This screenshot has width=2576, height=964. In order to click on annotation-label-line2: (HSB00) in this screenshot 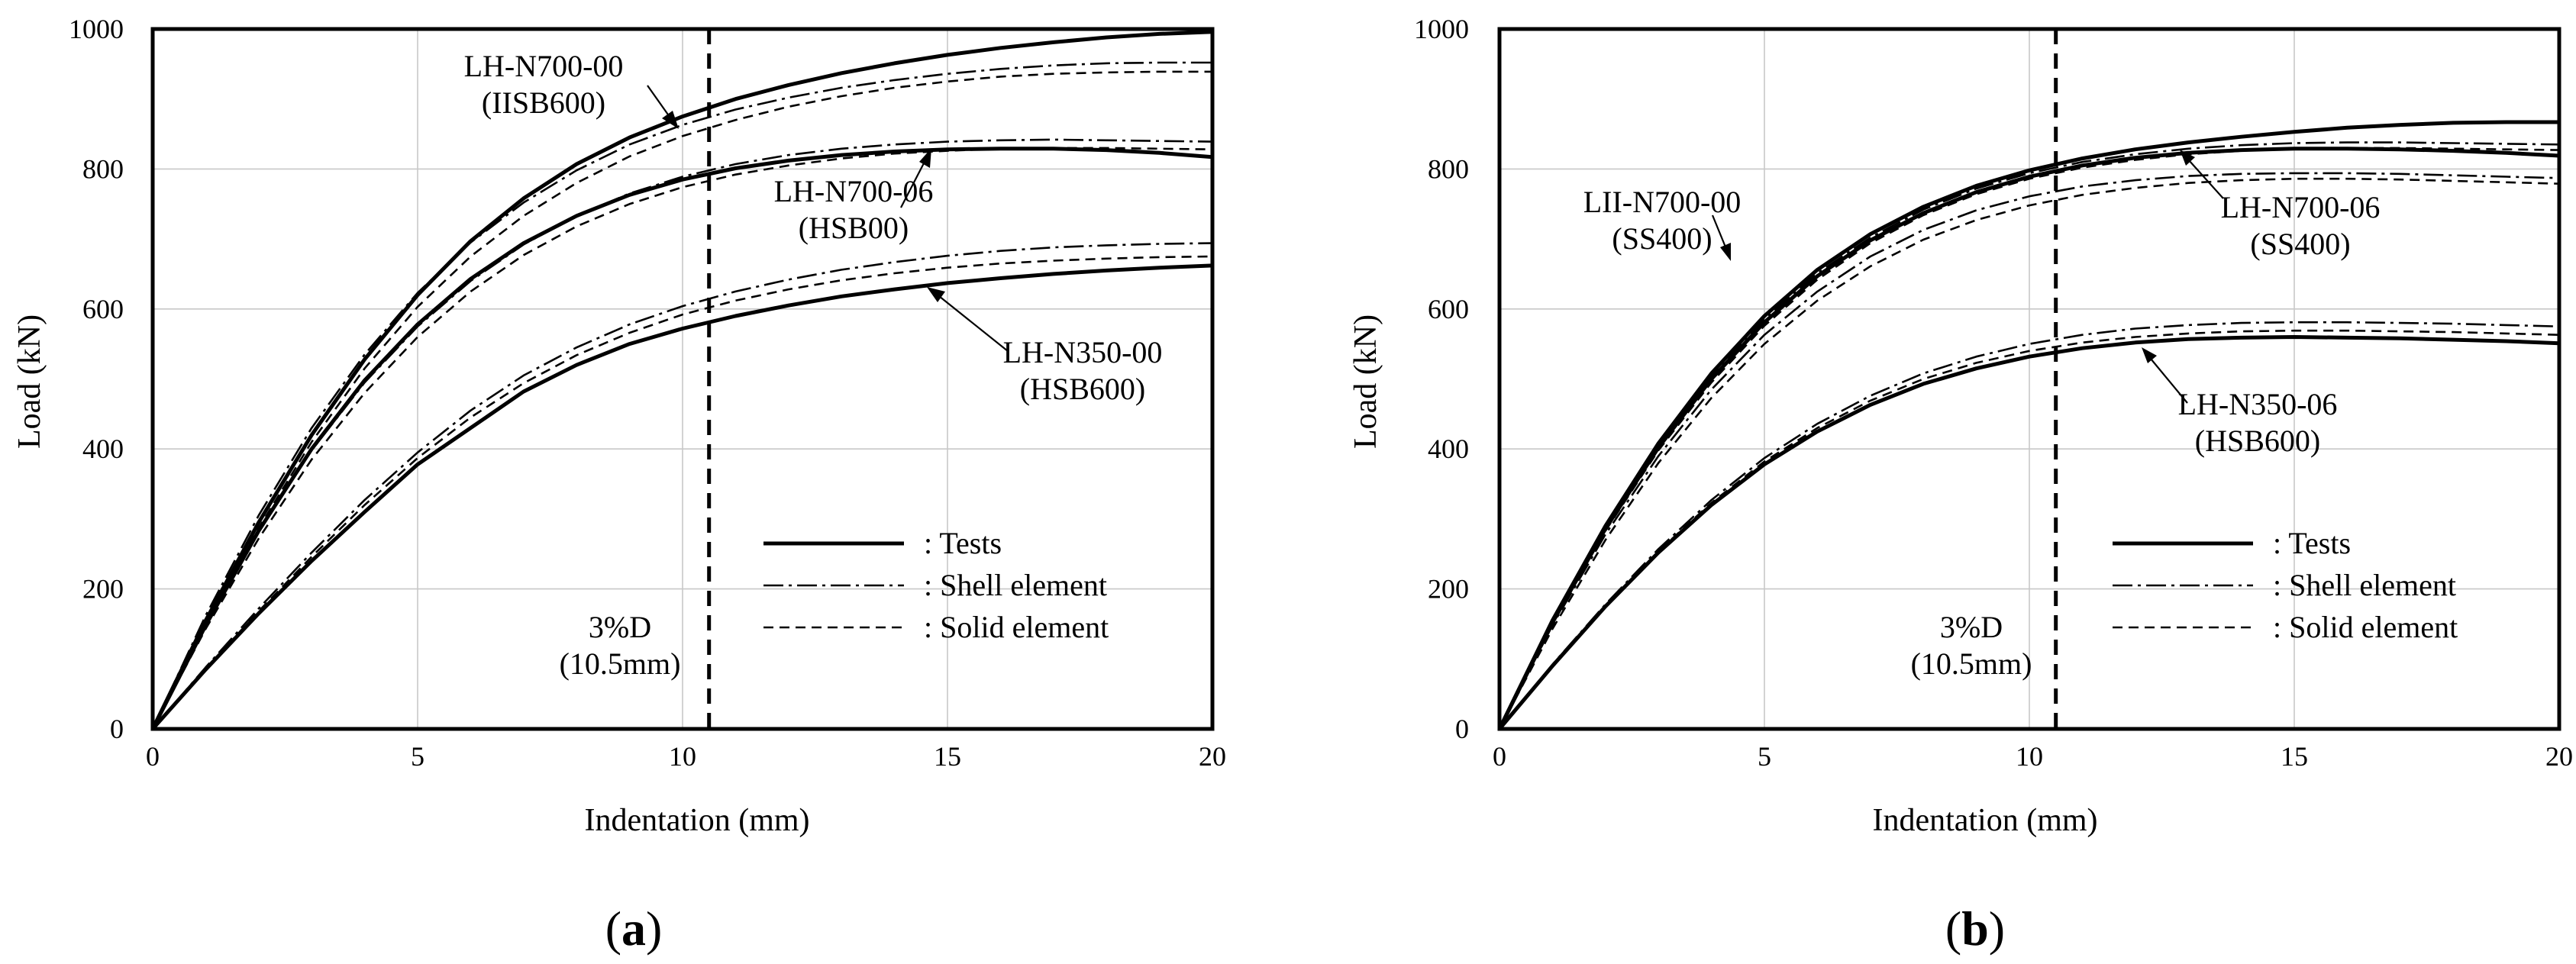, I will do `click(854, 228)`.